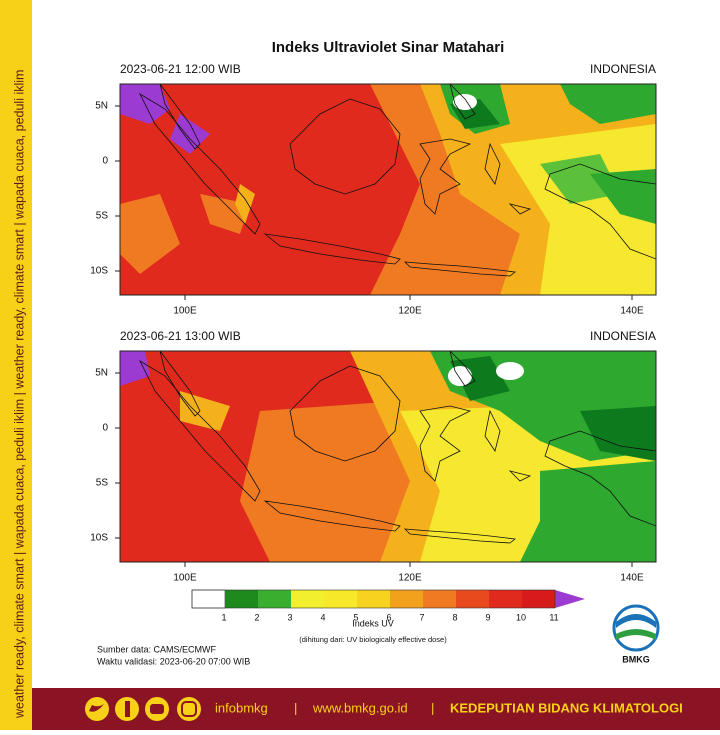 The image size is (720, 735). Describe the element at coordinates (487, 617) in the screenshot. I see `colorbar-label: 9` at that location.